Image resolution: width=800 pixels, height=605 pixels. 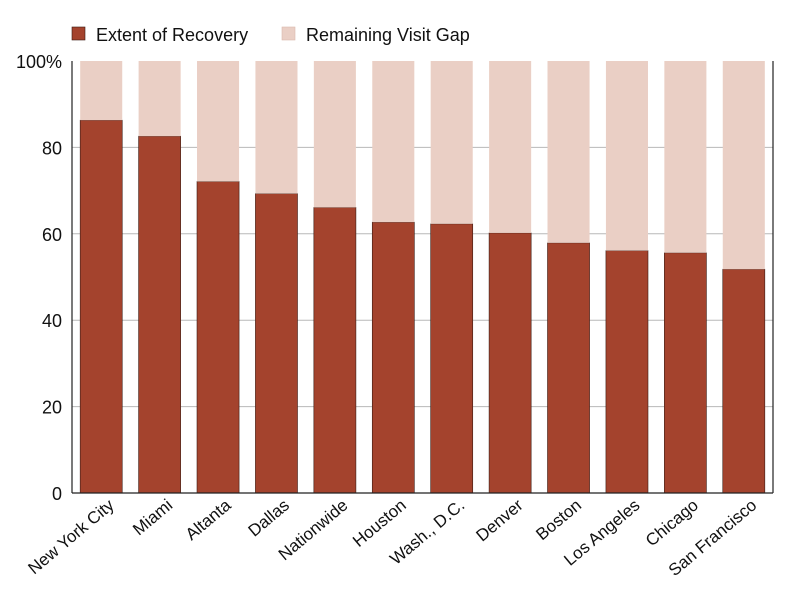 I want to click on x-tick-label: Dallas, so click(x=269, y=518).